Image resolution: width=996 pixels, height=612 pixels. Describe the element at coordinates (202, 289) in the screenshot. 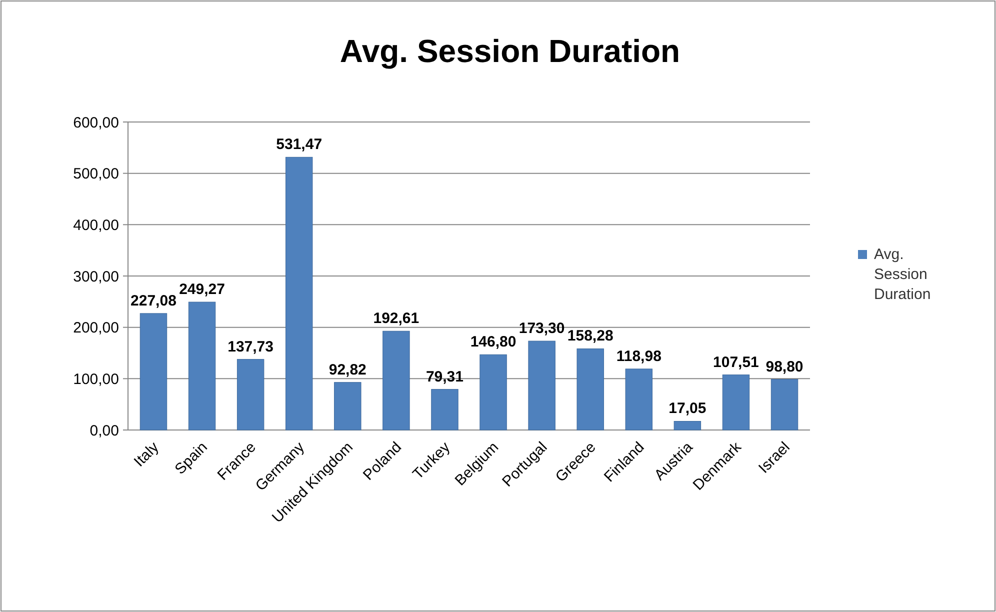

I see `data-label: 249,27` at that location.